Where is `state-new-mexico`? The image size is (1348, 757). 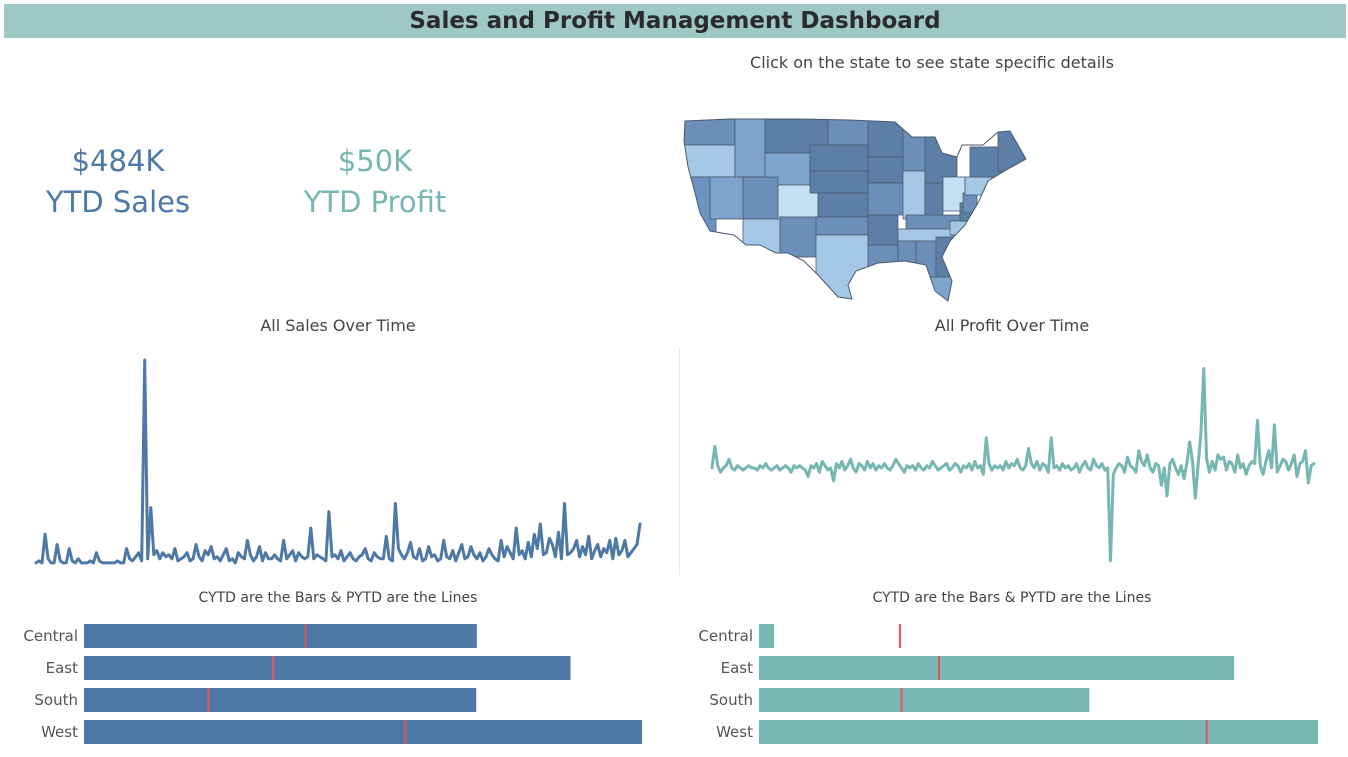 state-new-mexico is located at coordinates (798, 237).